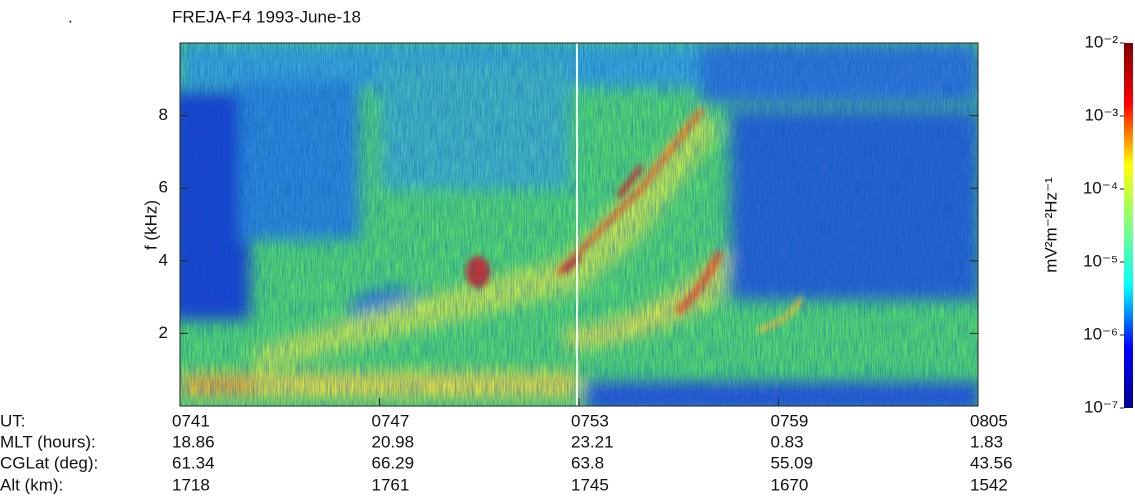 This screenshot has width=1135, height=504. I want to click on colorbar: mV²m⁻²Hz⁻¹ 10⁻² 10⁻³ 10⁻⁴ 10⁻⁵ 10⁻⁶ 10⁻⁷, so click(1087, 224).